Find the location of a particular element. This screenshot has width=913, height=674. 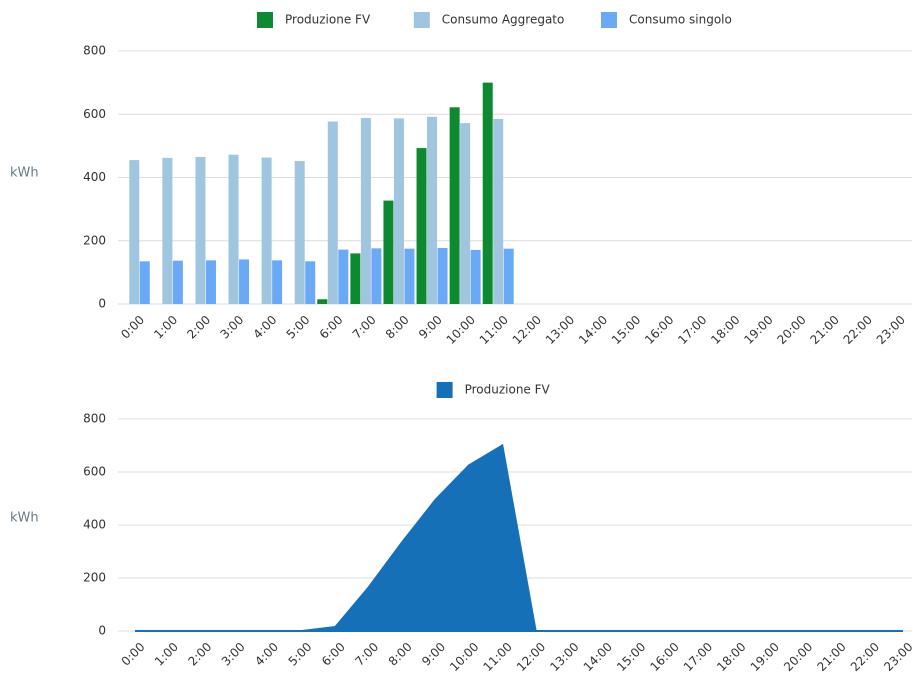

legend-label: Consumo Aggregato is located at coordinates (503, 20).